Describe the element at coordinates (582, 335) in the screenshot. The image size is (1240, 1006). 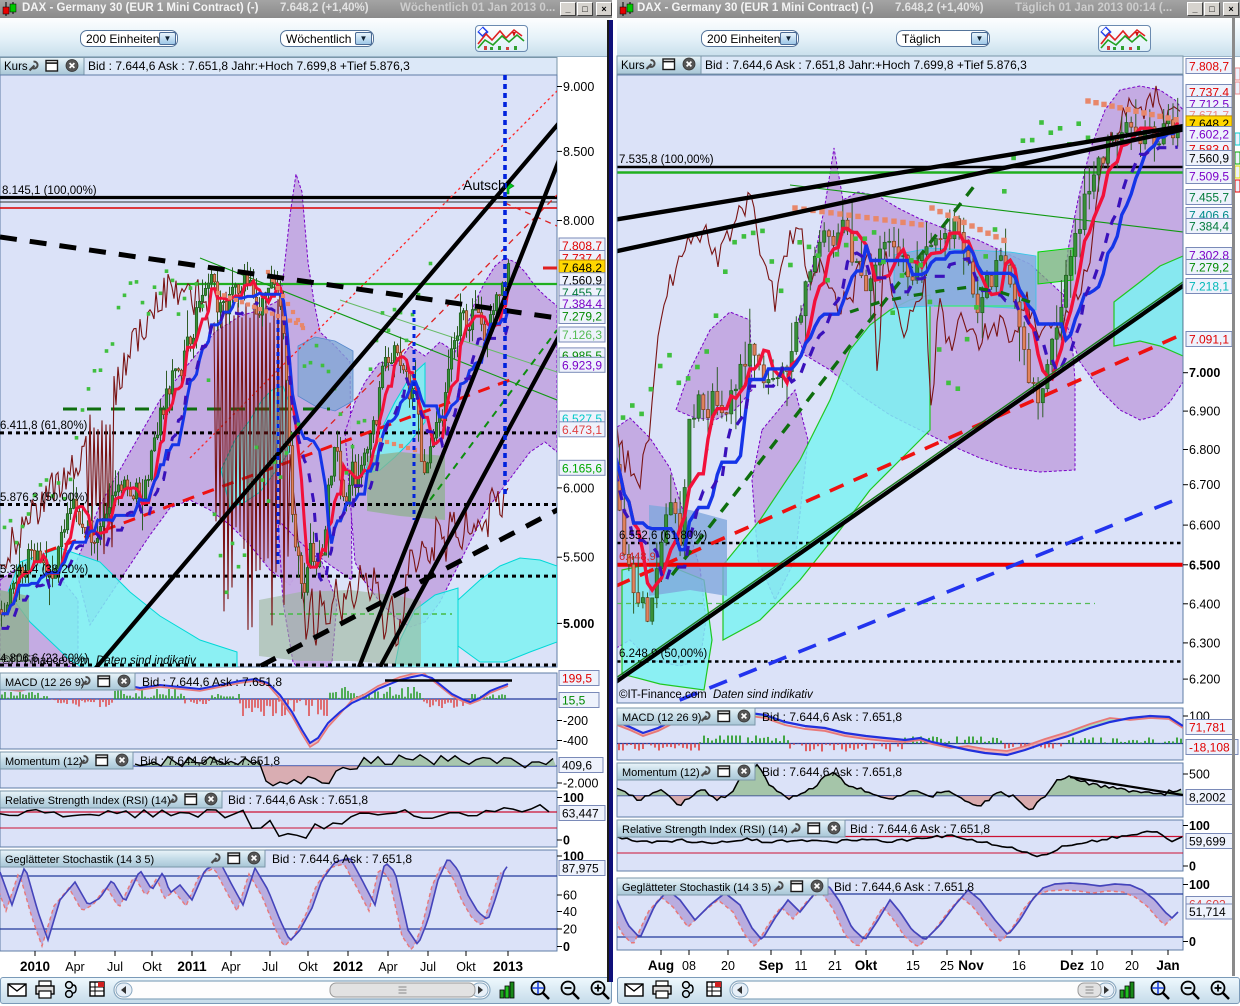
I see `svg-text: 7.126,3` at that location.